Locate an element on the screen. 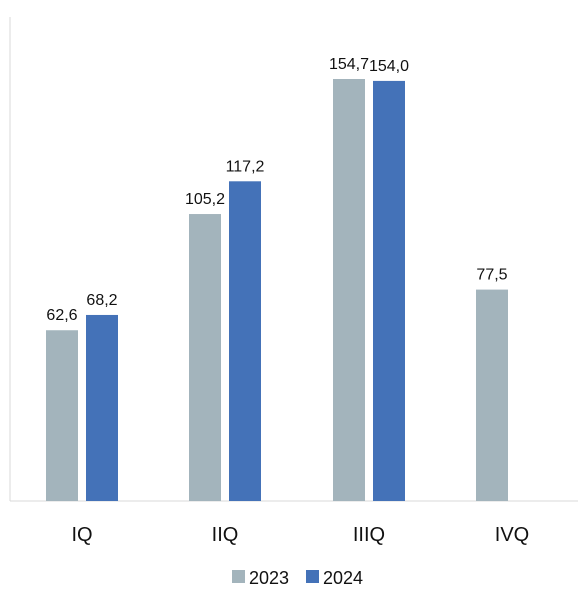 The height and width of the screenshot is (594, 581). legend-swatch-2023 is located at coordinates (238, 576).